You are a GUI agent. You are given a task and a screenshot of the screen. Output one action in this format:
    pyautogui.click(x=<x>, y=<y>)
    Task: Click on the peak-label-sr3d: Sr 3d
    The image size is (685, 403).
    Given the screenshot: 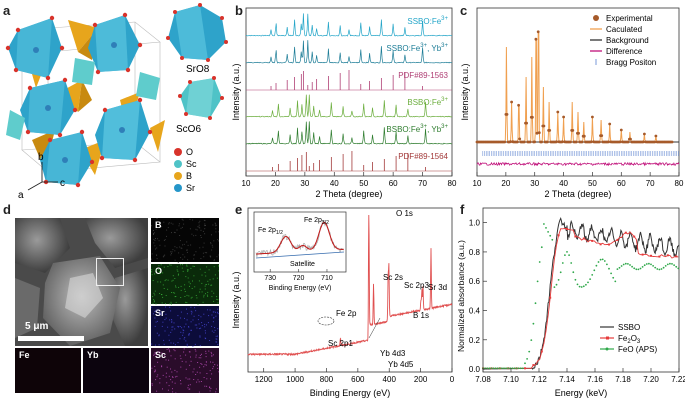 What is the action you would take?
    pyautogui.click(x=437, y=287)
    